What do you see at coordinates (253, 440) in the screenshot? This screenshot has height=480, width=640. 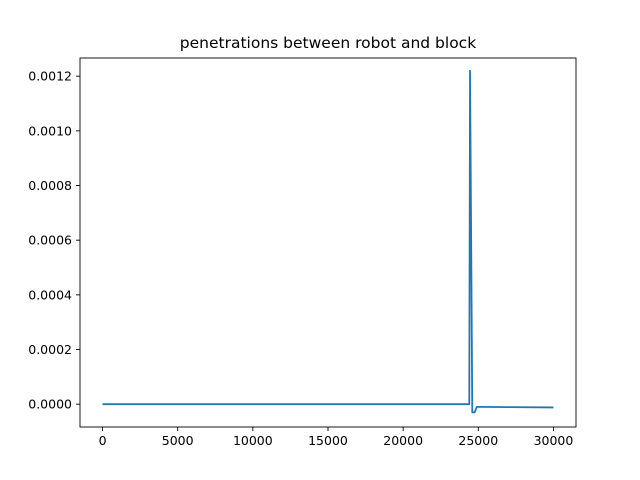 I see `x-tick-label: 10000` at bounding box center [253, 440].